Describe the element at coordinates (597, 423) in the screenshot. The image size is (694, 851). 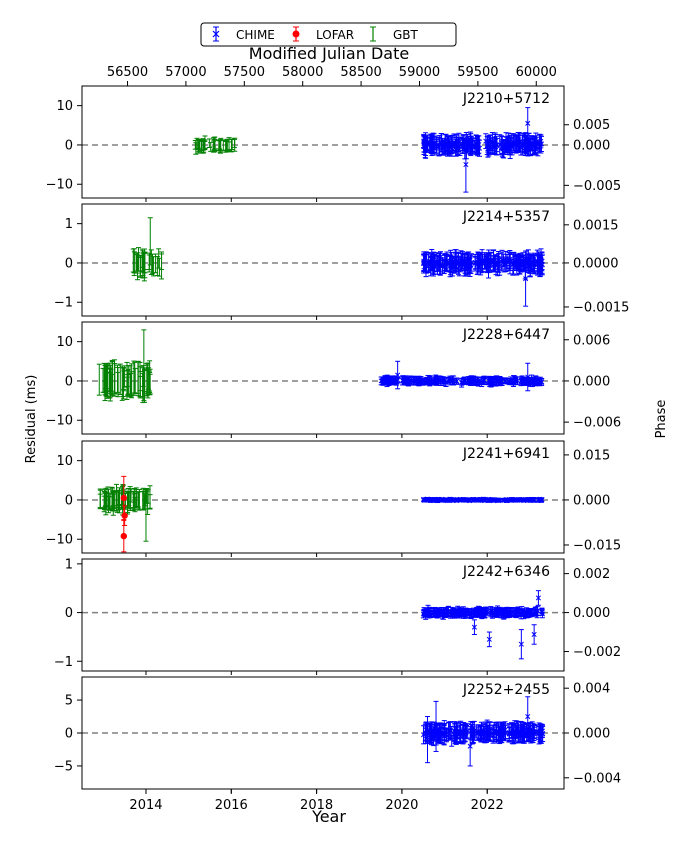
I see `phase-tick-label: −0.006` at that location.